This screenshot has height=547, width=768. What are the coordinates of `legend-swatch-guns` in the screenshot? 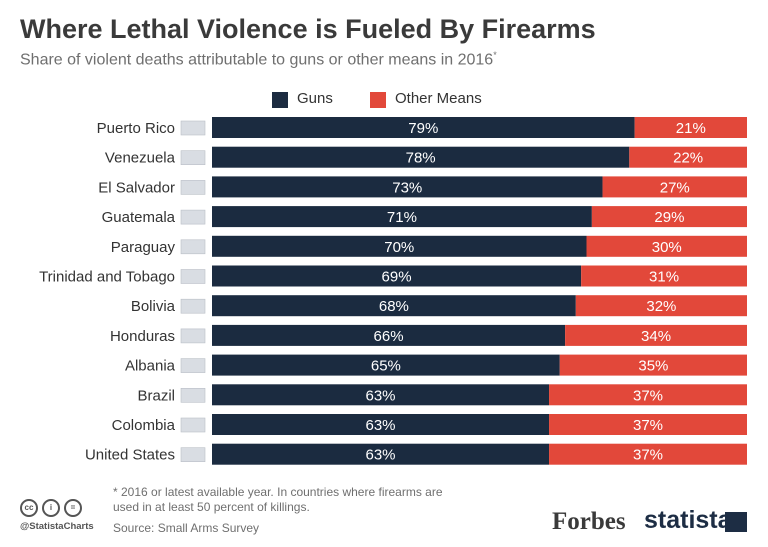 It's located at (280, 100).